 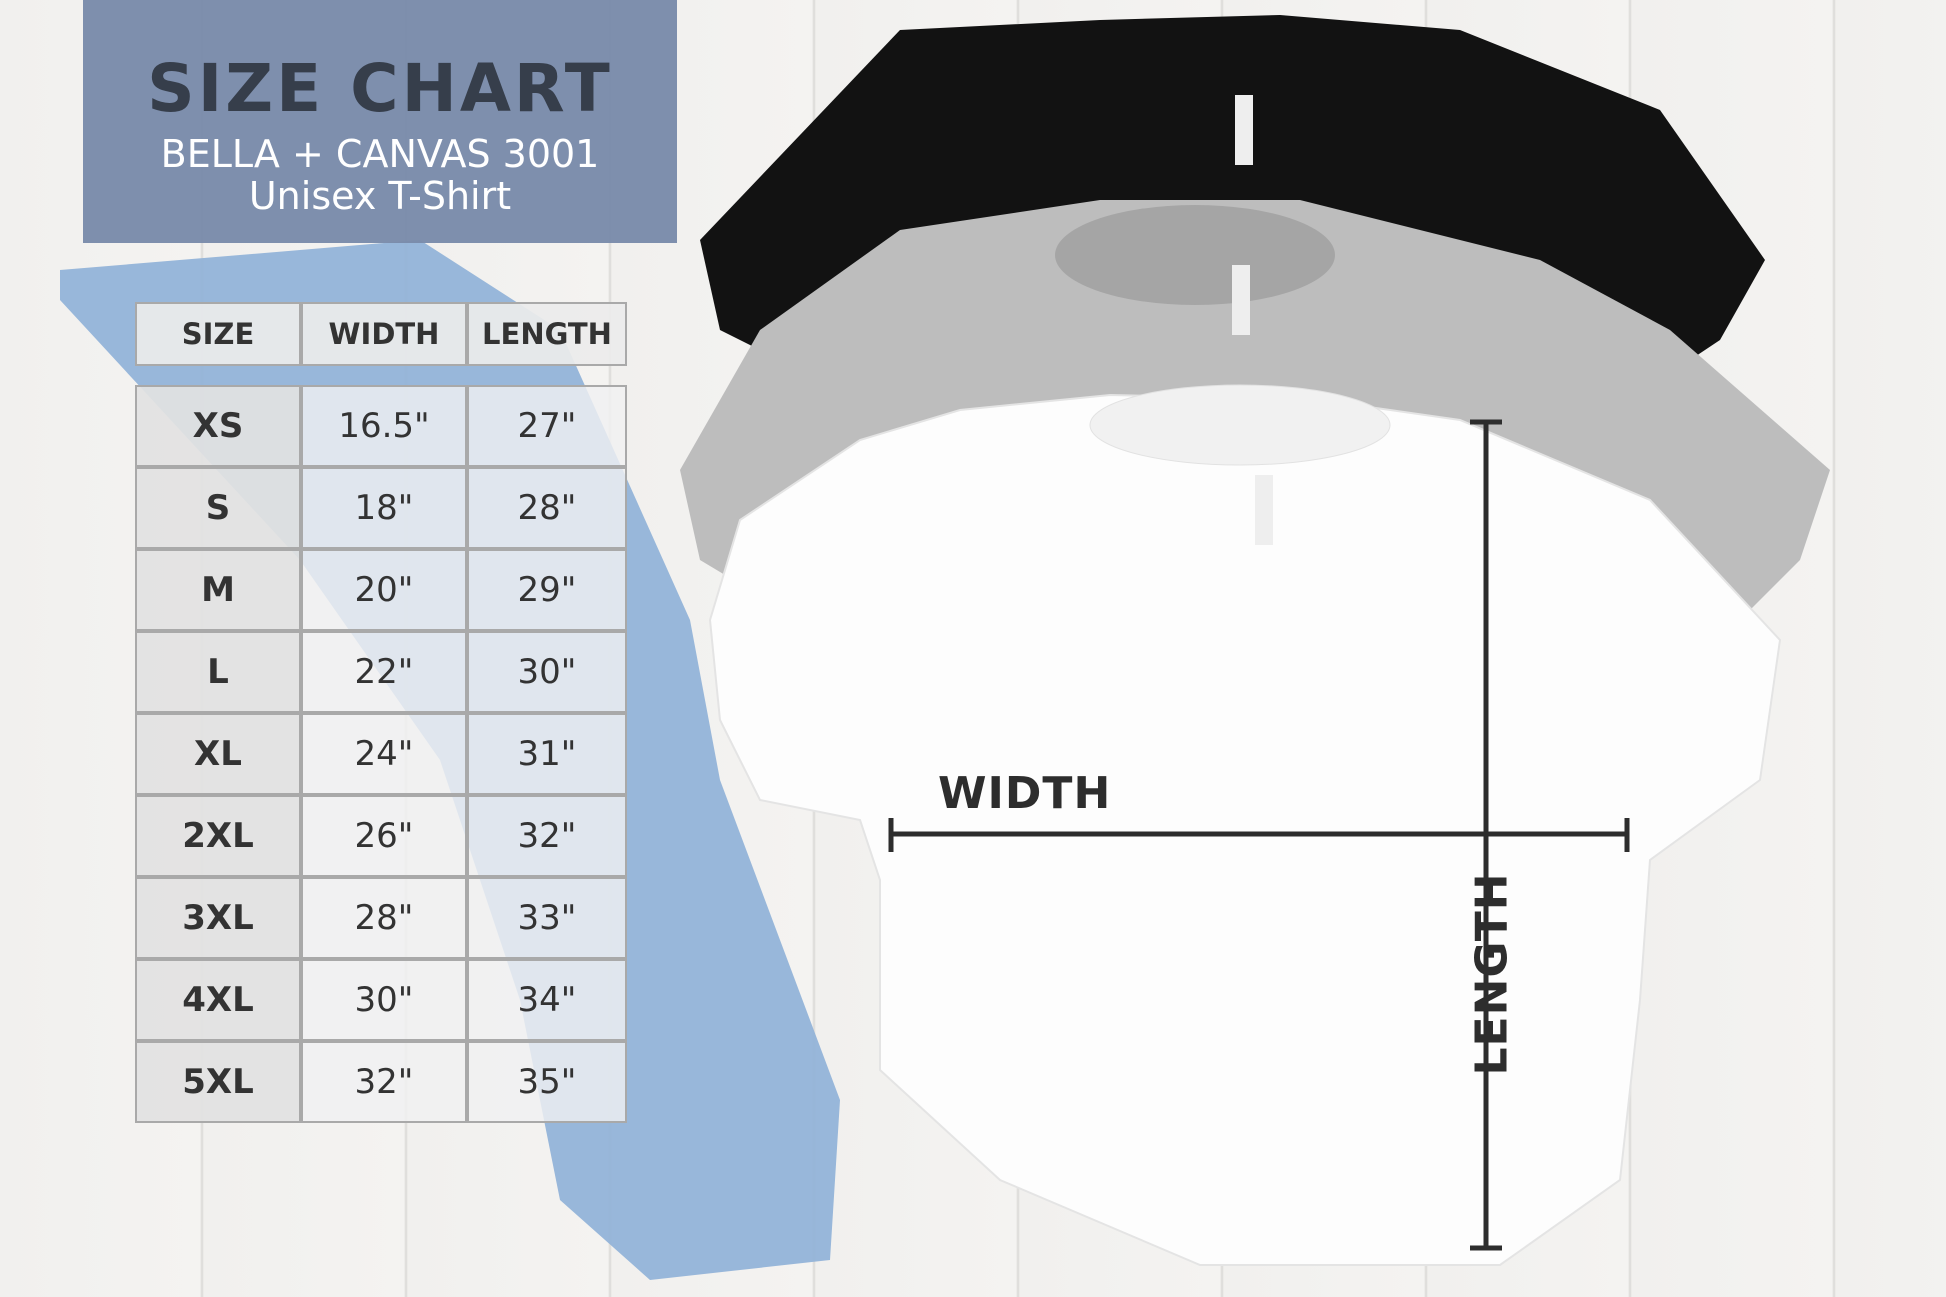 What do you see at coordinates (384, 1082) in the screenshot?
I see `cell-width: 32"` at bounding box center [384, 1082].